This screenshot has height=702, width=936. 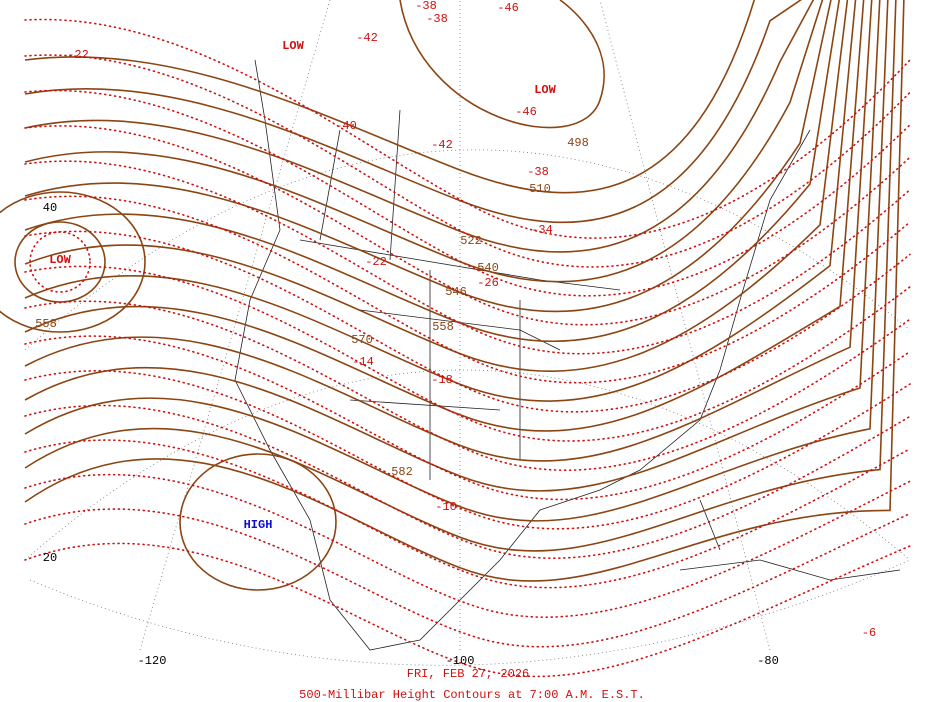 What do you see at coordinates (488, 268) in the screenshot?
I see `height-label: 540` at bounding box center [488, 268].